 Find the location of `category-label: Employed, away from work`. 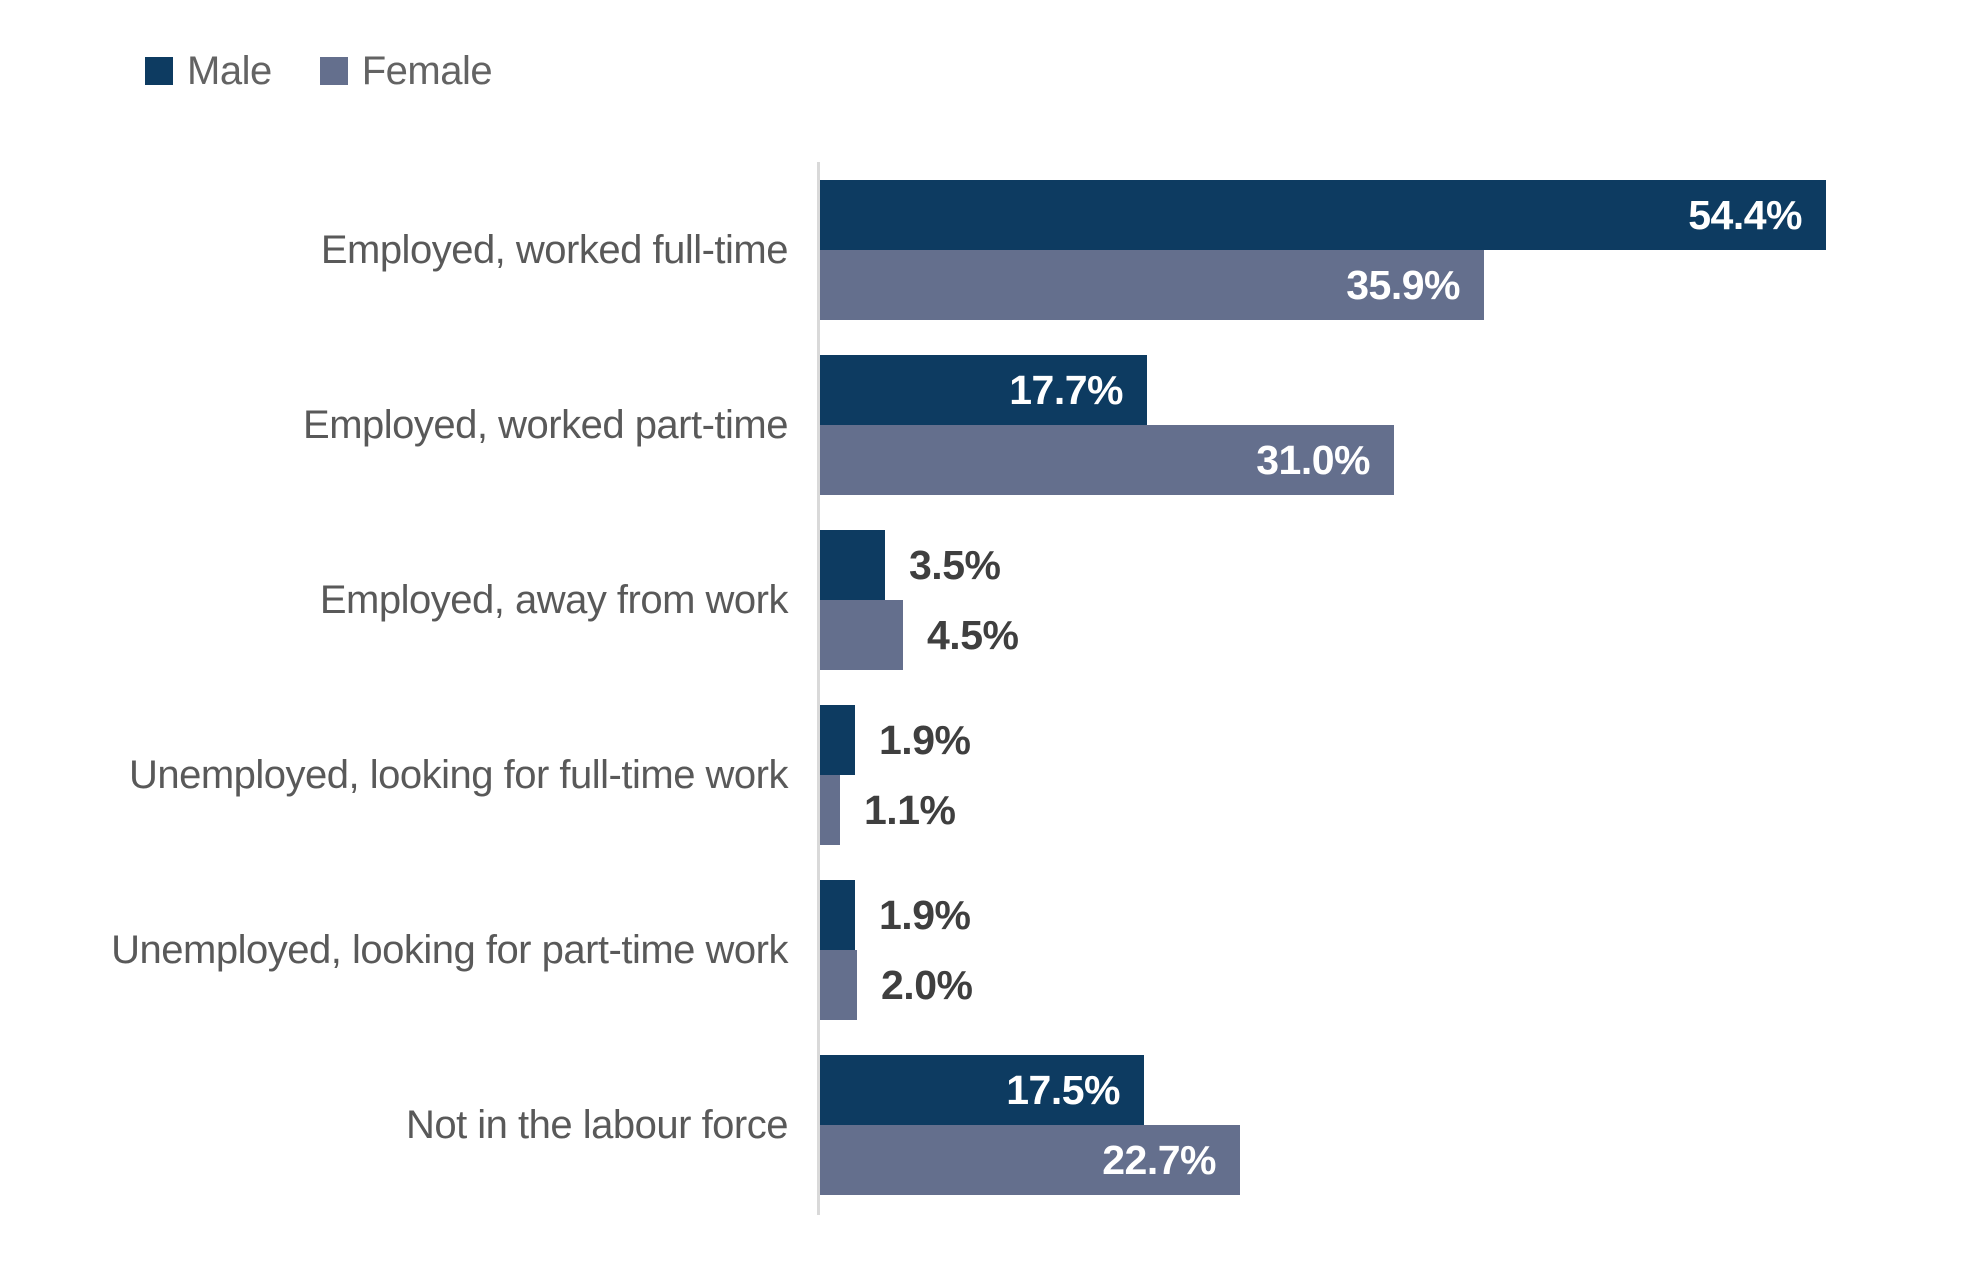

category-label: Employed, away from work is located at coordinates (554, 599).